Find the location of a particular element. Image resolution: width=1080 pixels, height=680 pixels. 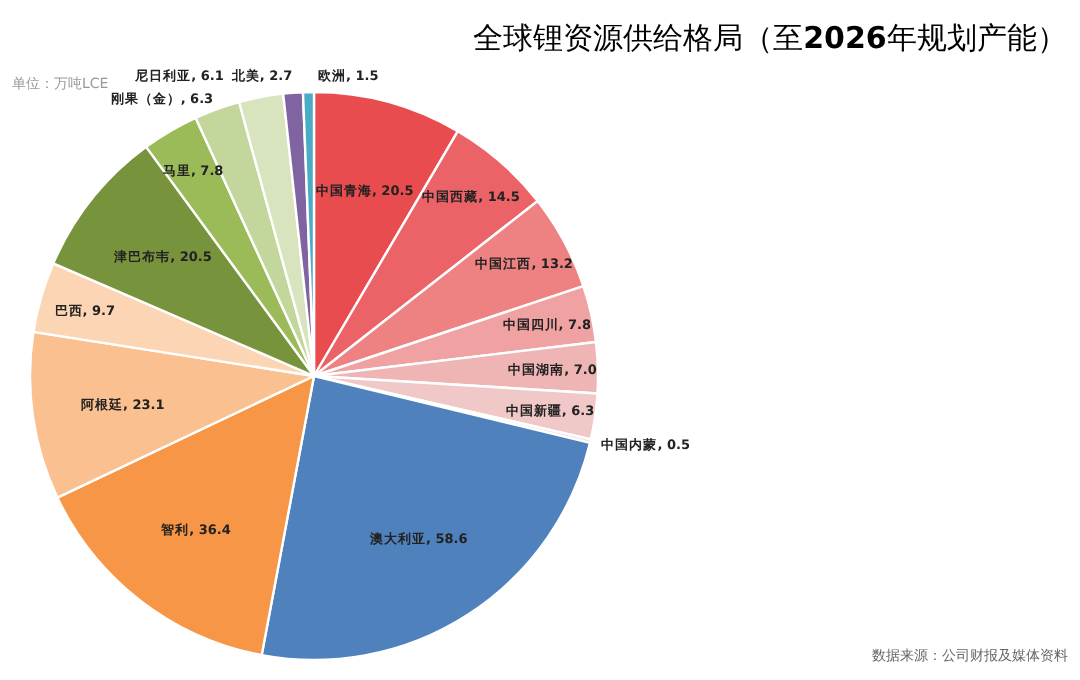

text: 全球锂资源供给格局（至2026年规划产能） is located at coordinates (770, 38).